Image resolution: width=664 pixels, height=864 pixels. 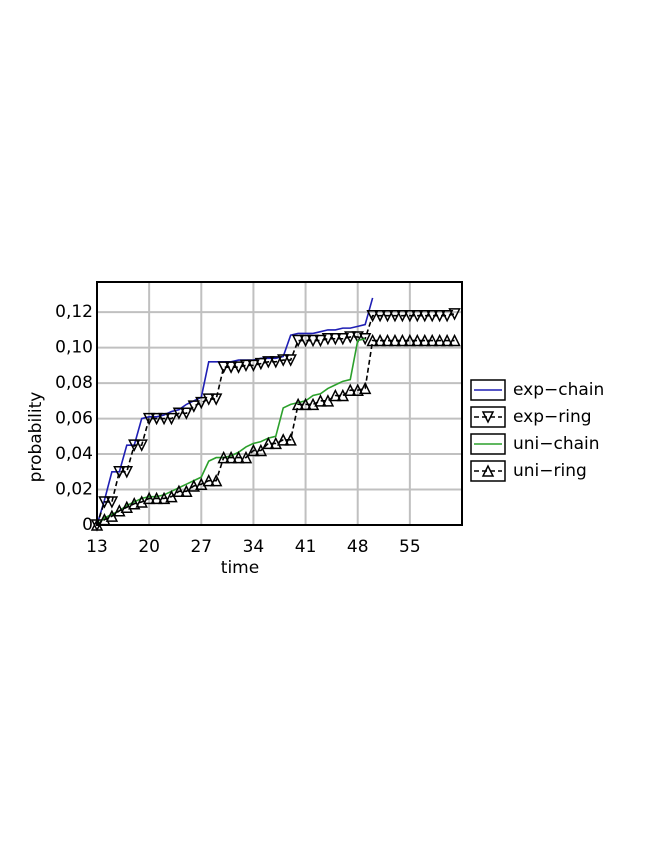 What do you see at coordinates (74, 454) in the screenshot?
I see `y-tick-label: 0,04` at bounding box center [74, 454].